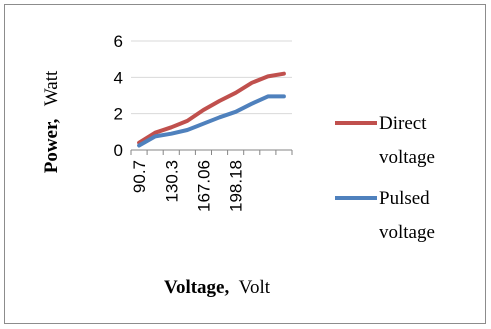 This screenshot has width=491, height=329. Describe the element at coordinates (403, 123) in the screenshot. I see `legend-label-direct-1: Direct` at that location.